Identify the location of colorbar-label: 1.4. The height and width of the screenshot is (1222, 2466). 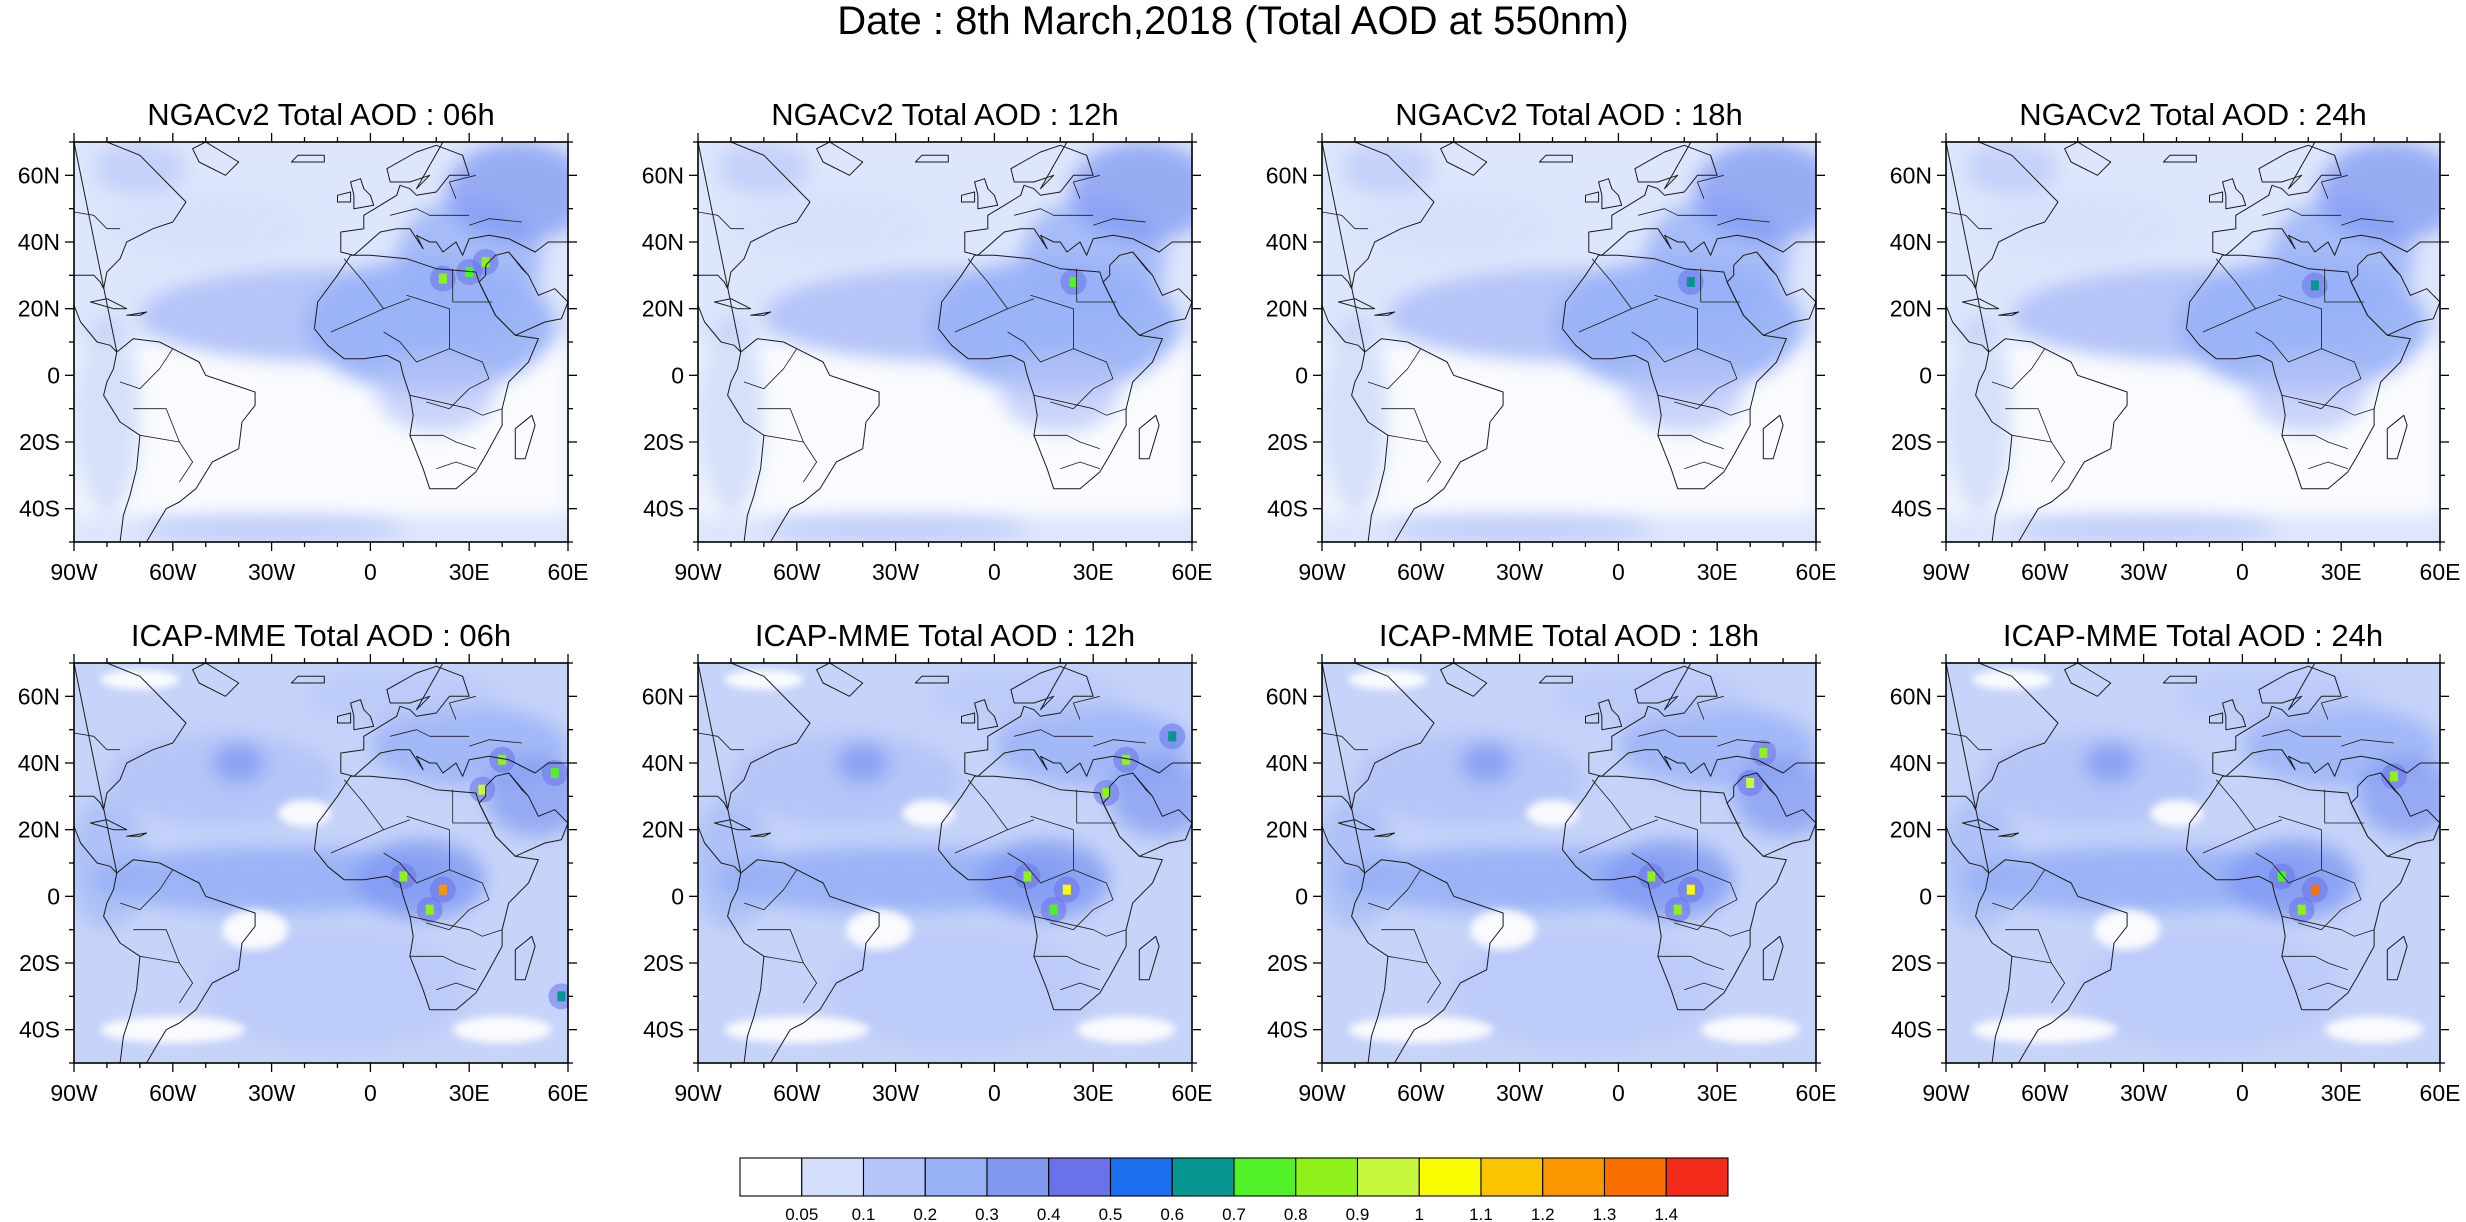
(1666, 1213).